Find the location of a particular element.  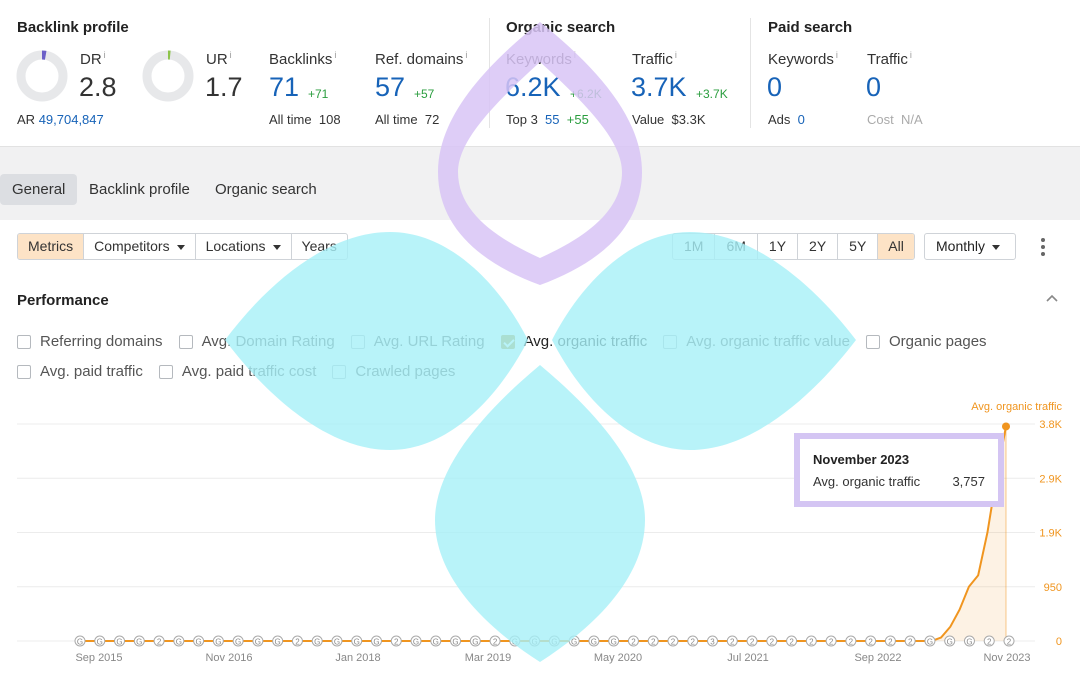

organic-top3: Top 3 55 +55 is located at coordinates (547, 119).